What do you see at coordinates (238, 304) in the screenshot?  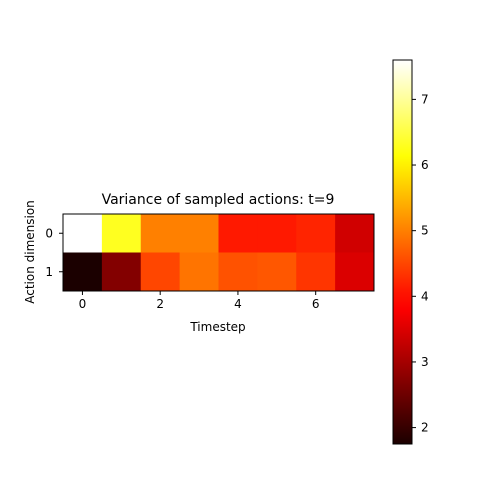 I see `x-tick-label: 4` at bounding box center [238, 304].